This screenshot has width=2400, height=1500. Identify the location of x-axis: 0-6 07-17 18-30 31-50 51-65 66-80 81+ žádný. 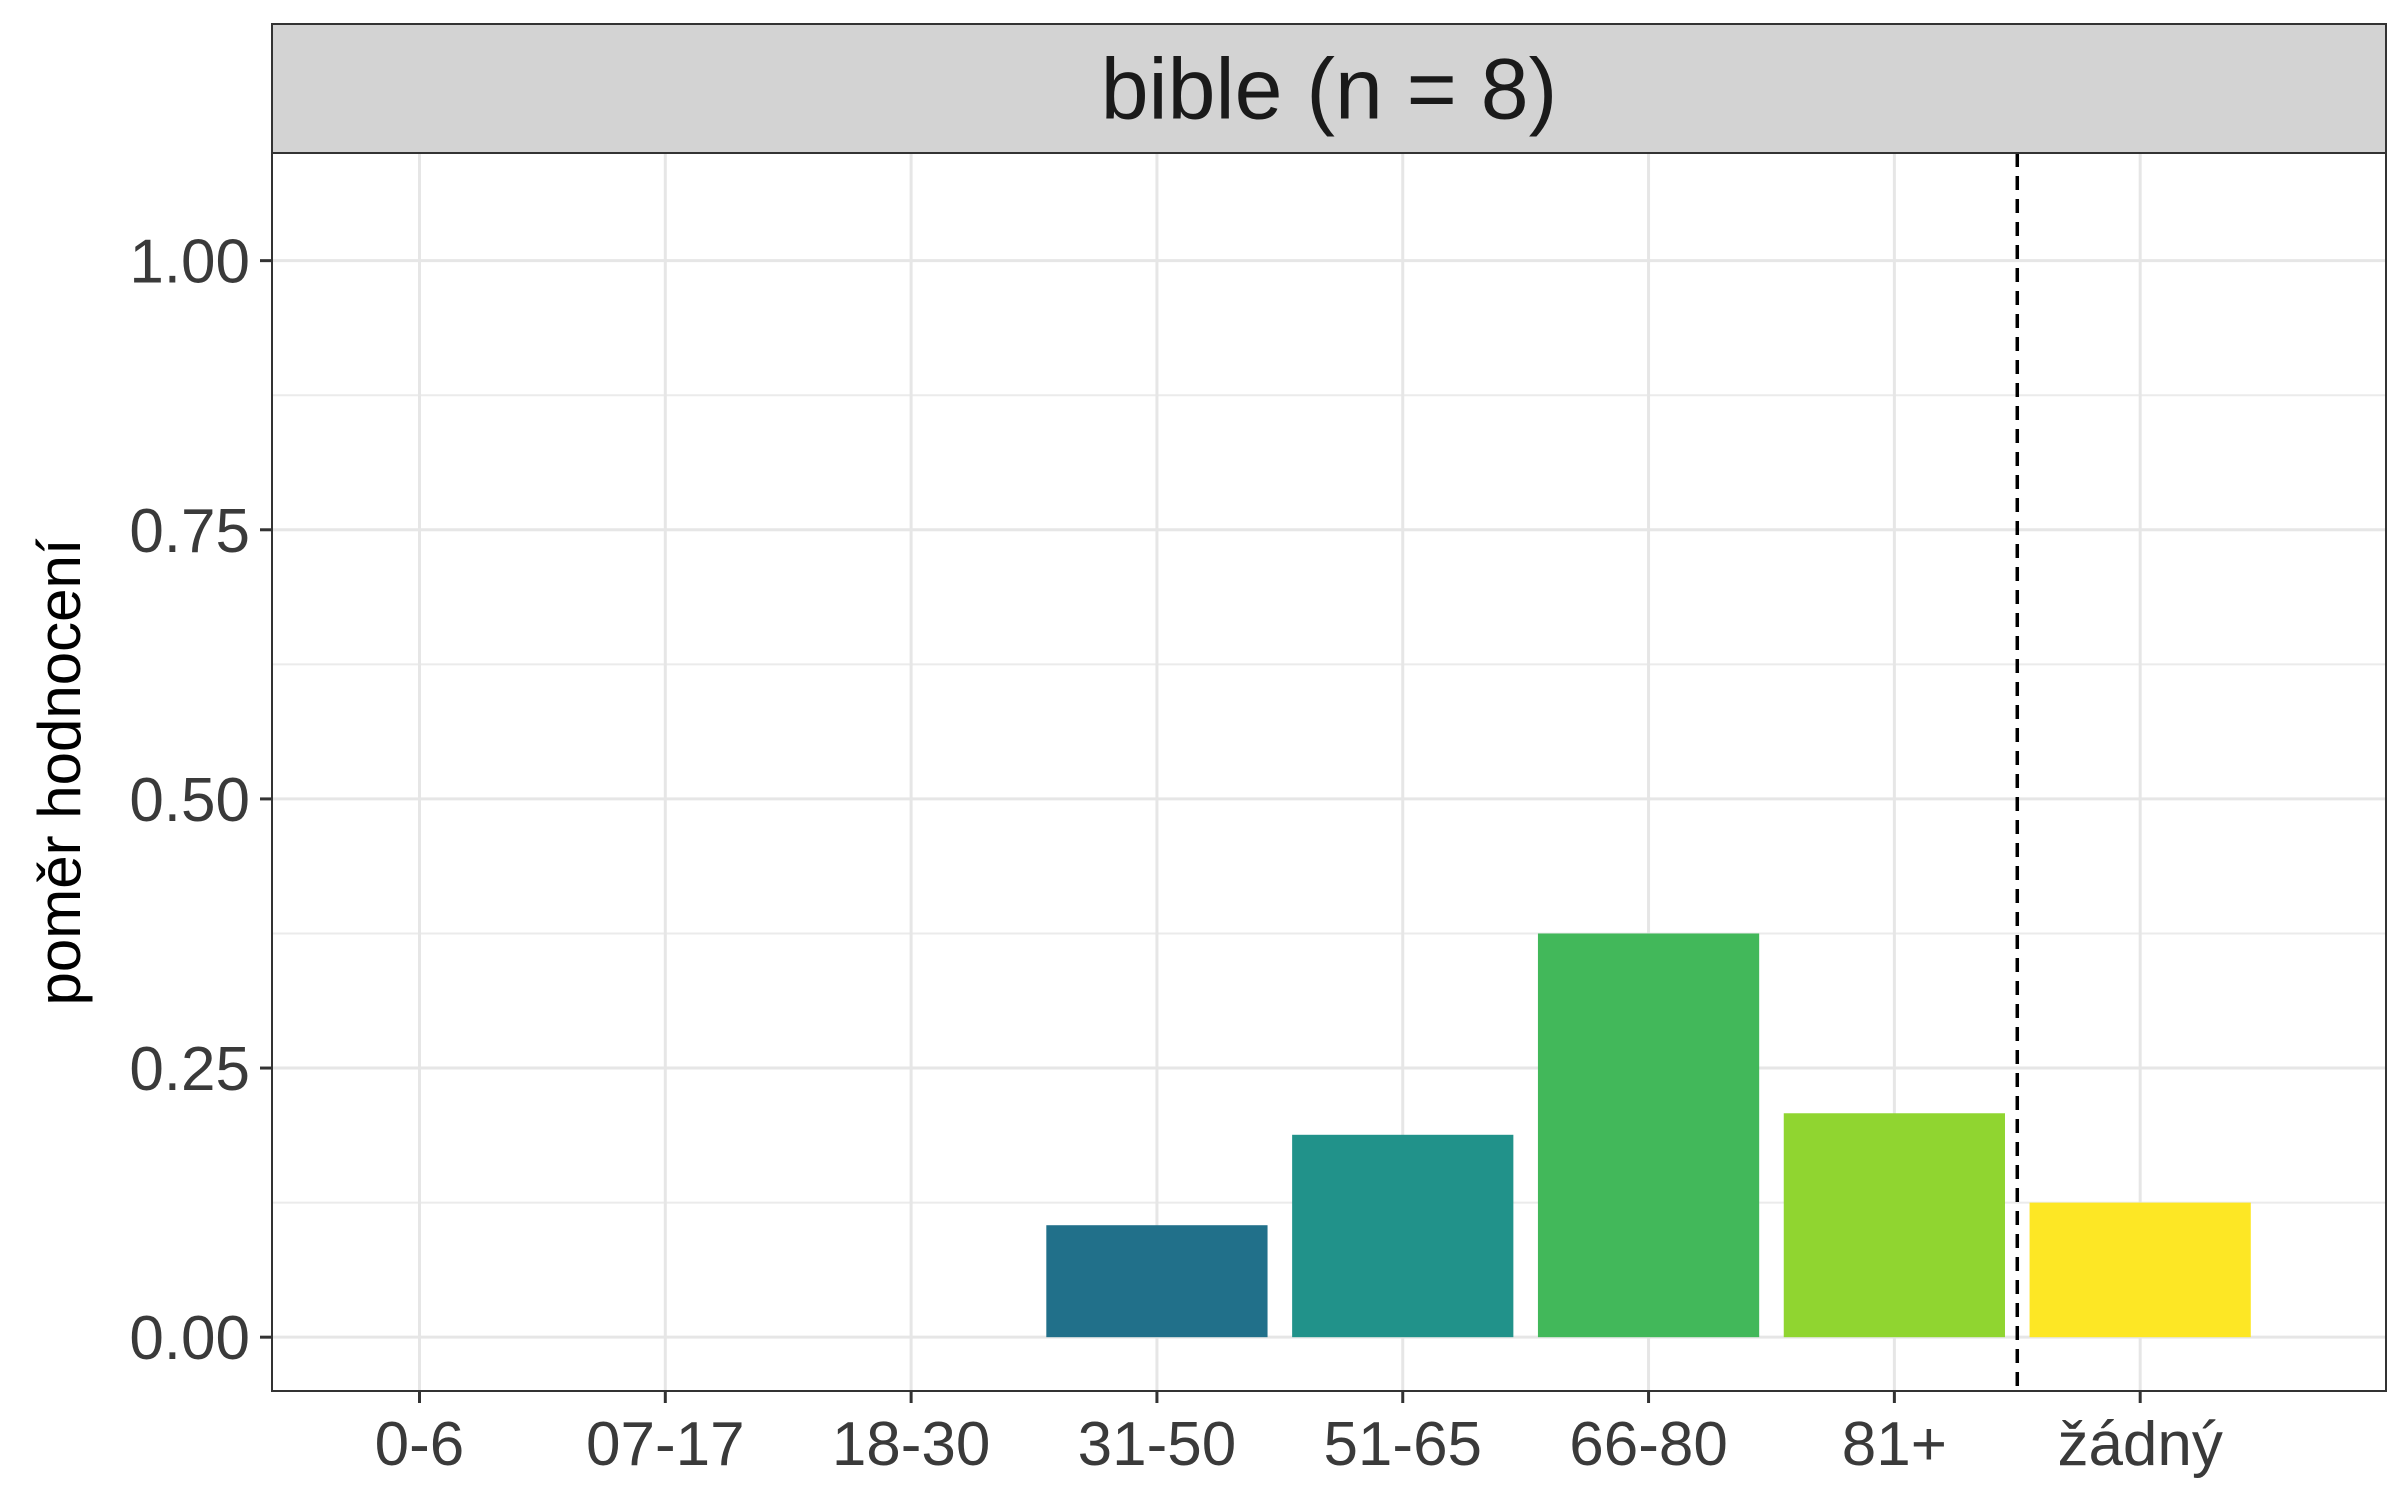
(1299, 1435).